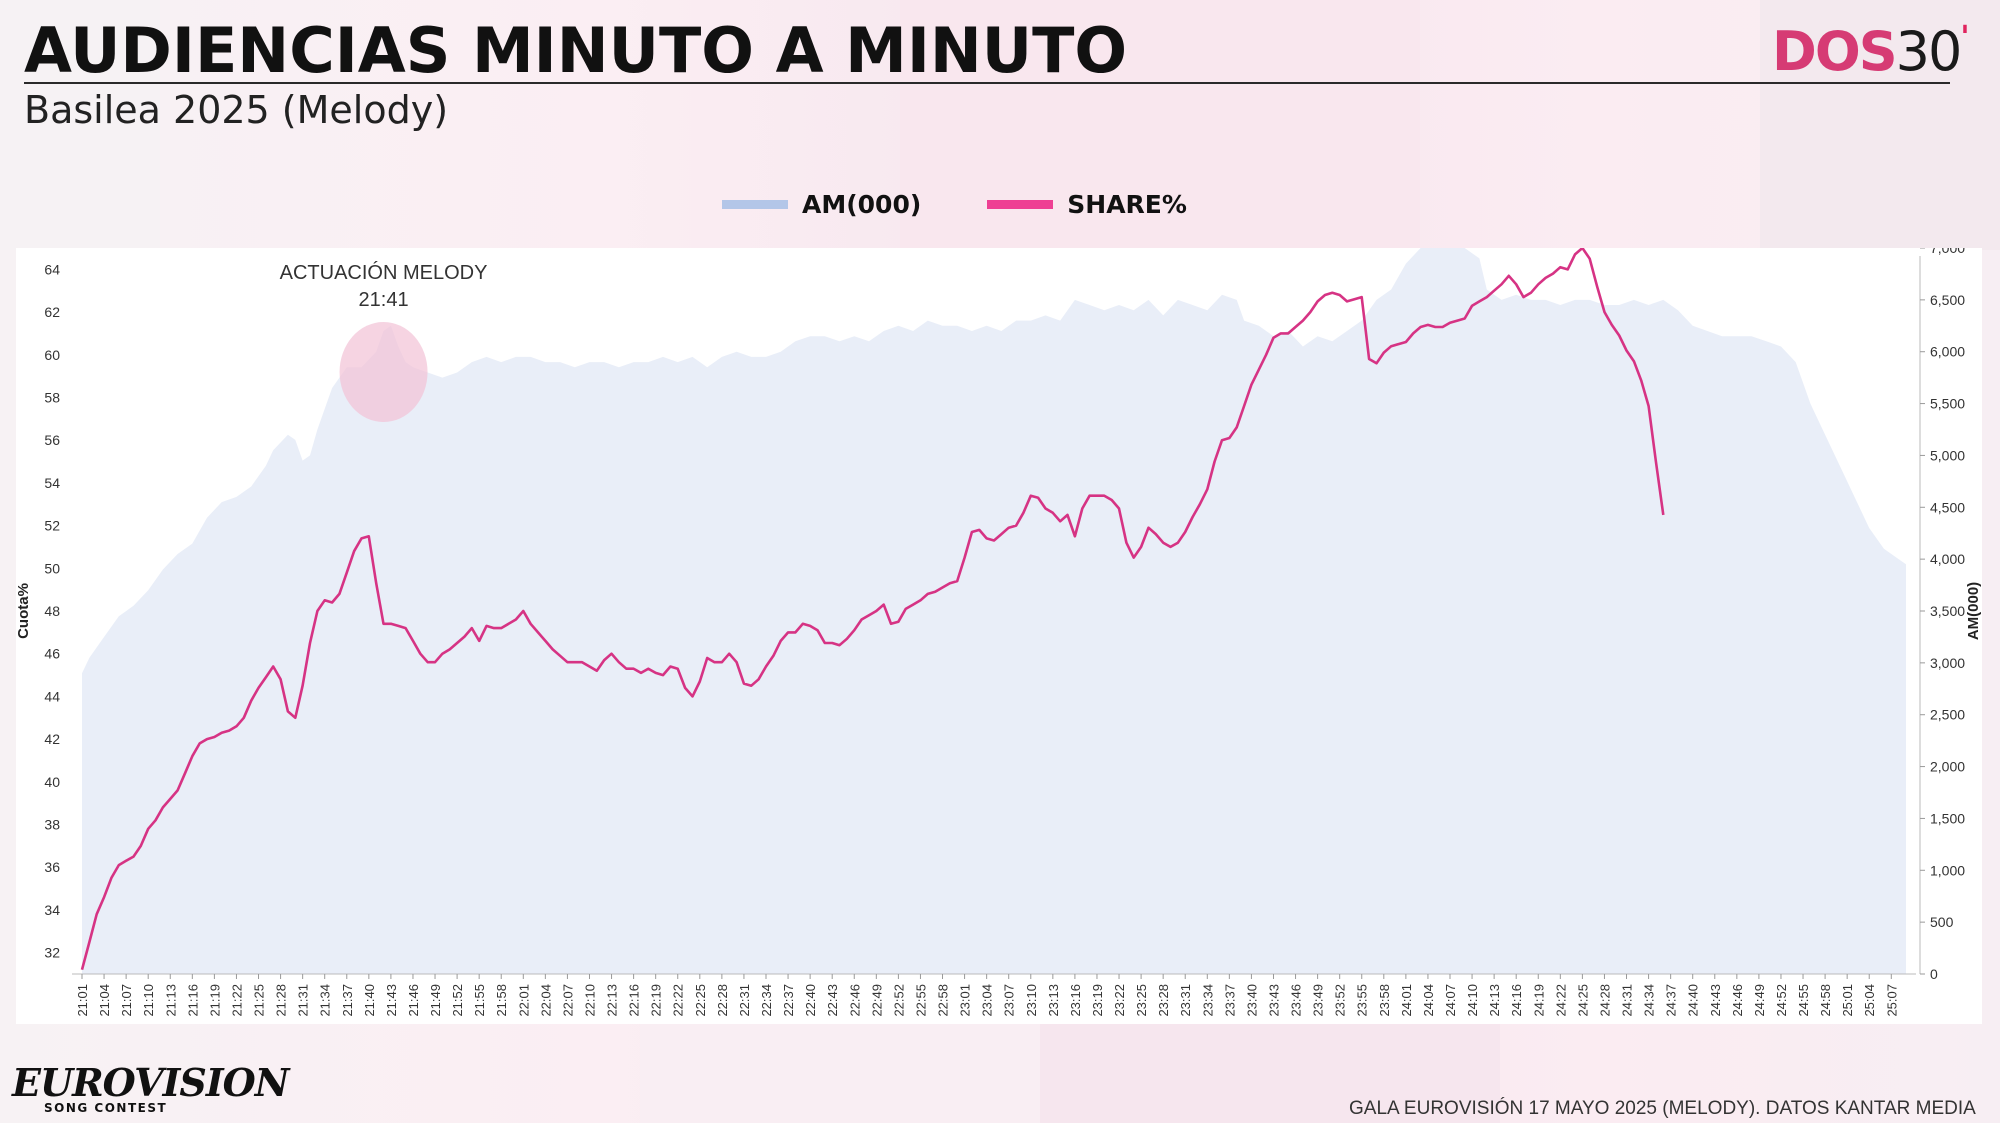 This screenshot has height=1123, width=2000. What do you see at coordinates (1934, 974) in the screenshot?
I see `right-tick-label: 0` at bounding box center [1934, 974].